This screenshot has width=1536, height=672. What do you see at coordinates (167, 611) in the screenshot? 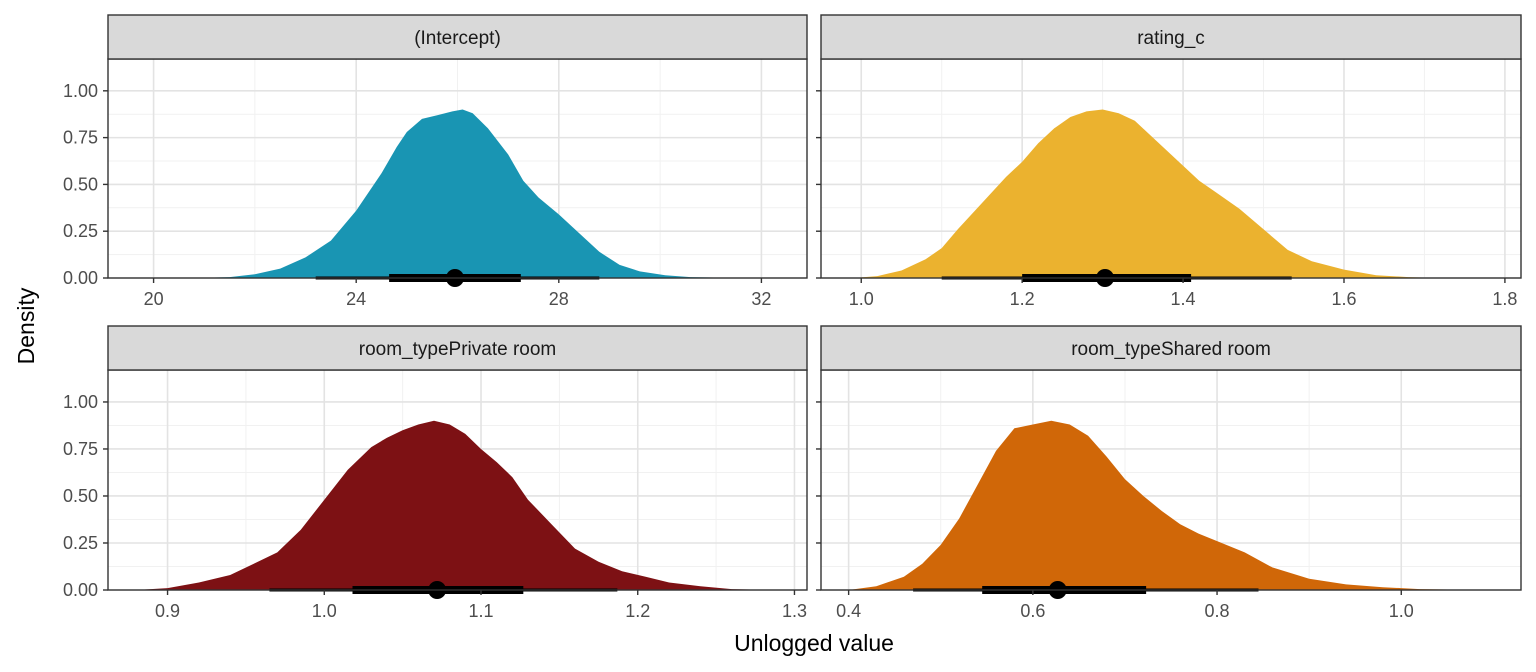
I see `x-tick-label: 0.9` at bounding box center [167, 611].